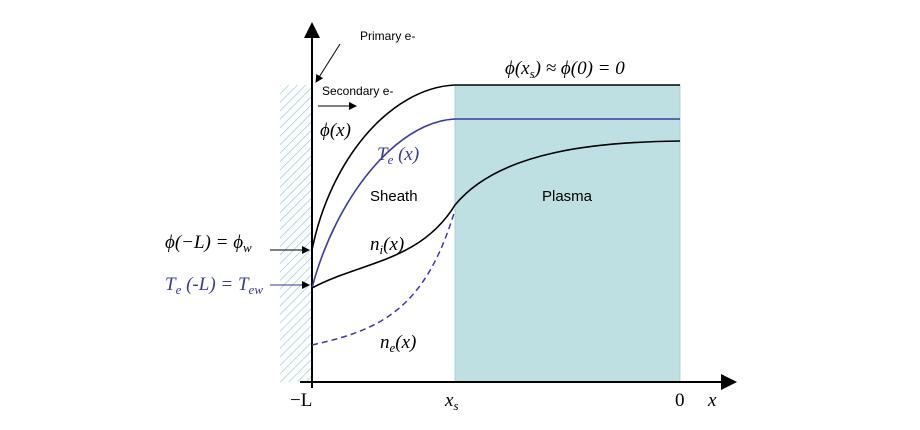 Image resolution: width=920 pixels, height=430 pixels. Describe the element at coordinates (387, 36) in the screenshot. I see `primary-label: Primary e-` at that location.